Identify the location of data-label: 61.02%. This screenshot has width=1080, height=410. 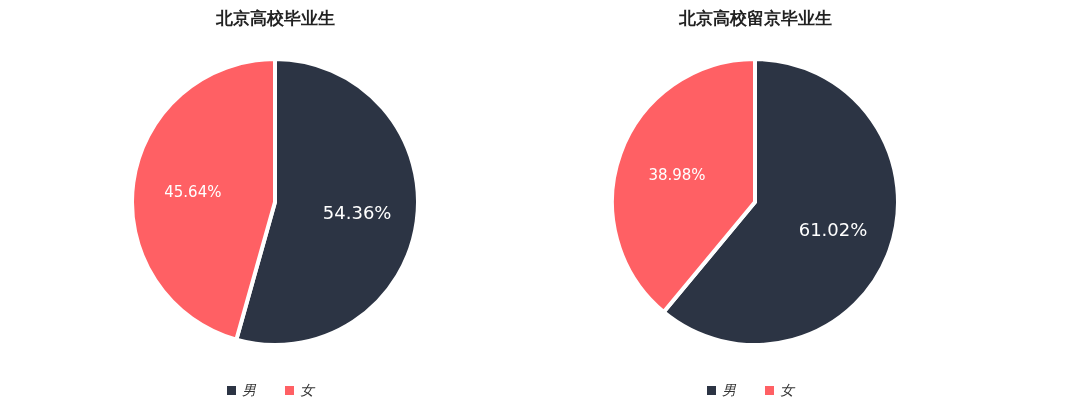
(833, 230).